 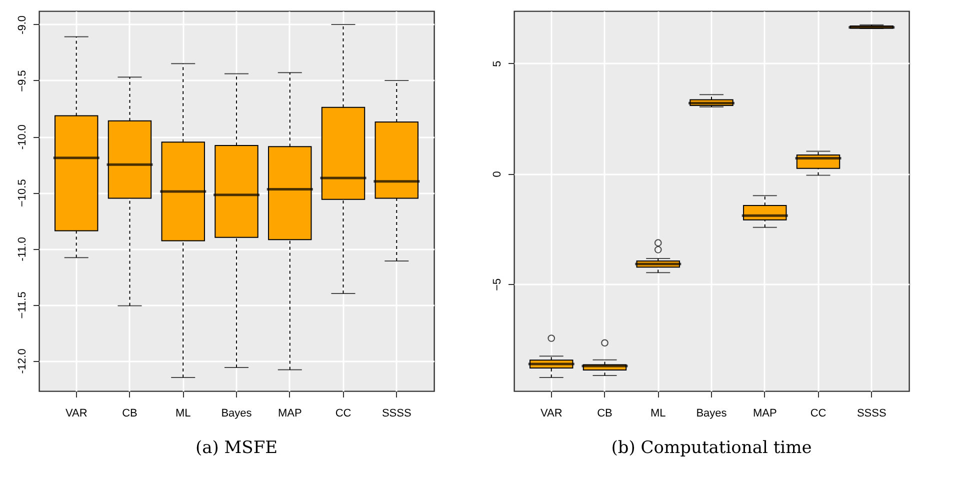 I want to click on y-tick-label: −5, so click(x=498, y=284).